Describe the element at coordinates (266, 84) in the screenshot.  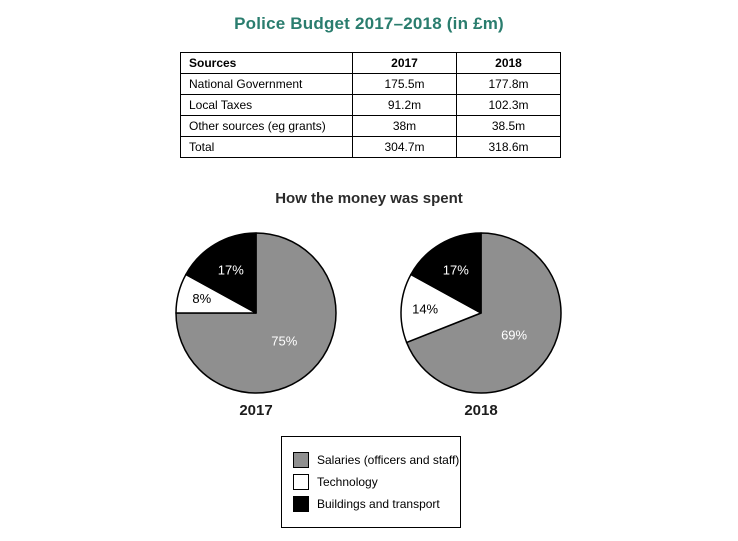
I see `cell-source: National Government` at that location.